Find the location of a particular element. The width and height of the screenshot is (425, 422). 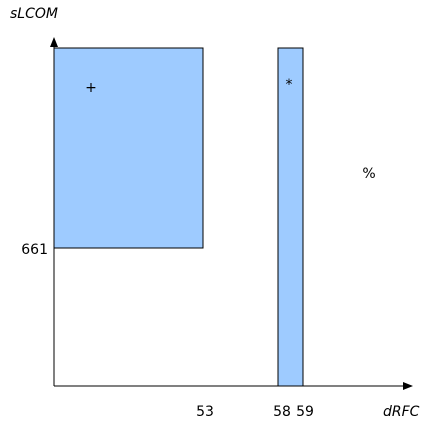

y-tick-label-661: 661 is located at coordinates (34, 250).